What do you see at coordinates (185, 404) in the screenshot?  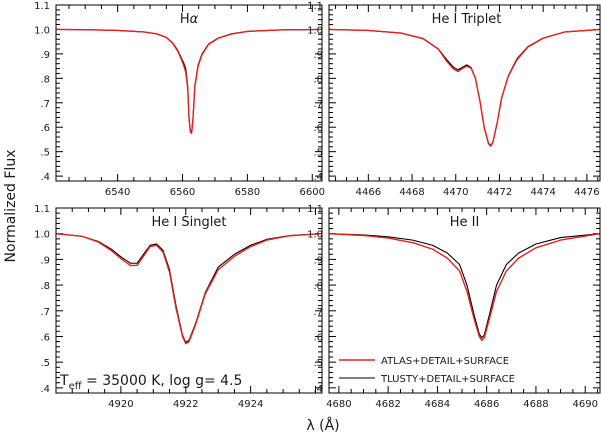 I see `x-tick-label: 4922` at bounding box center [185, 404].